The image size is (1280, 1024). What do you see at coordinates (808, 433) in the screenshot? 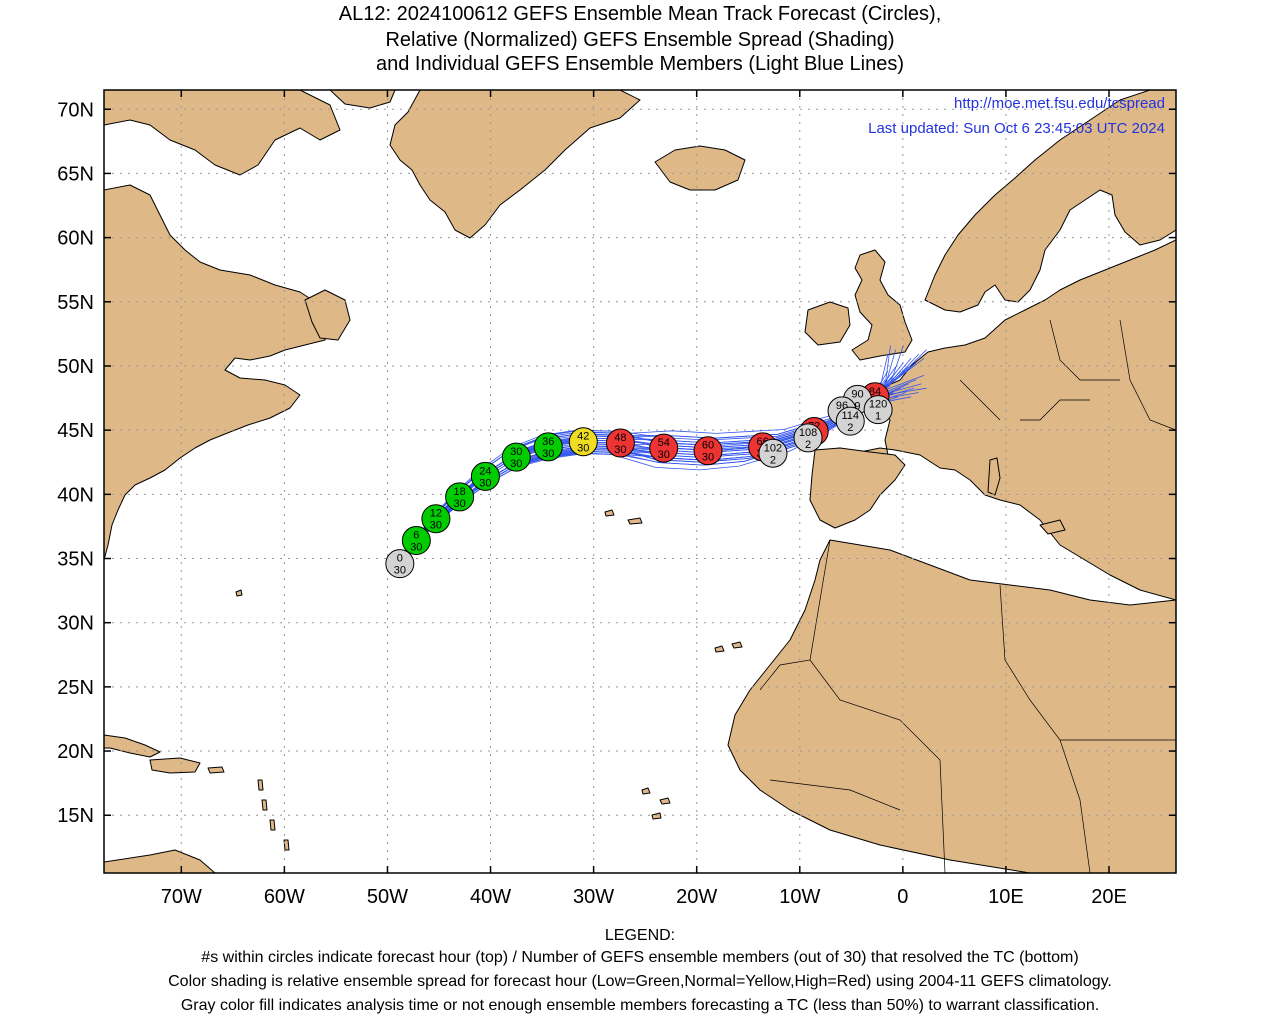
I see `forecast-hour-label: 108` at bounding box center [808, 433].